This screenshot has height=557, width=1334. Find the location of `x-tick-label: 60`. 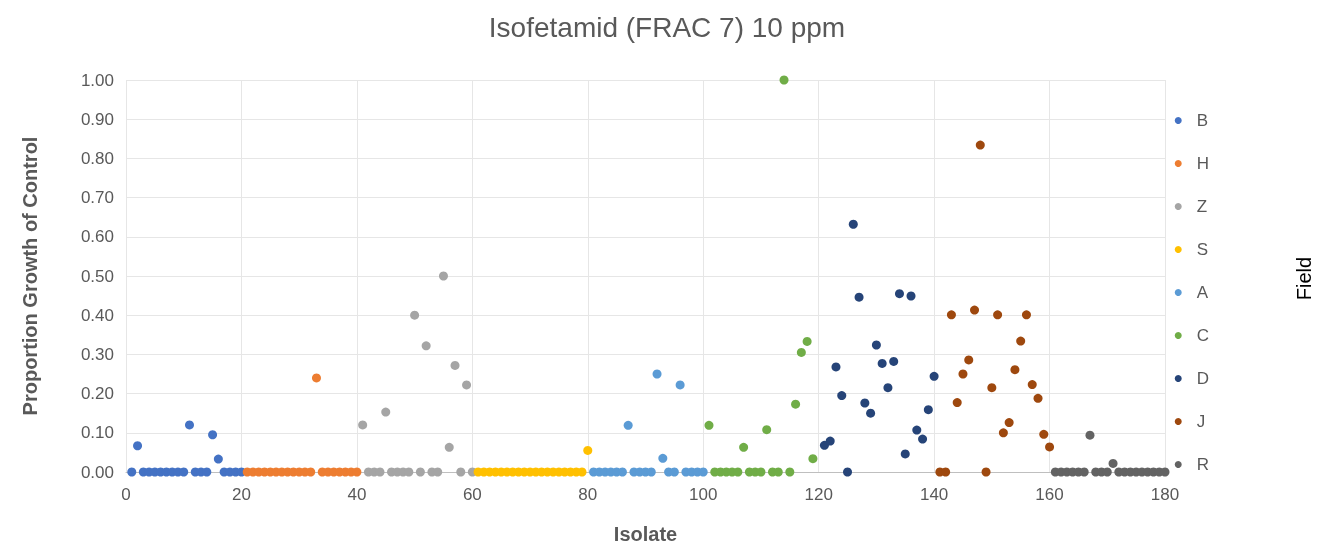

x-tick-label: 60 is located at coordinates (472, 494).